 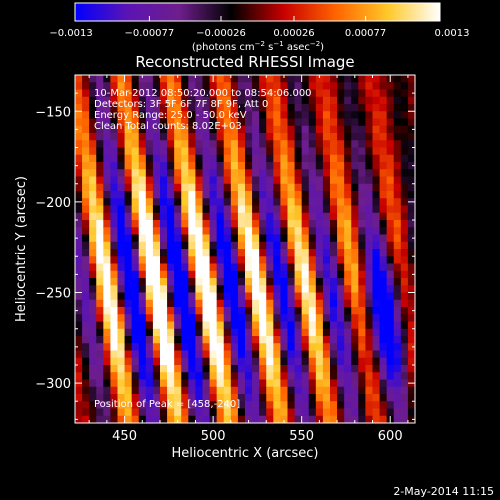 I want to click on colorbar-tick-label: −0.00026, so click(x=221, y=33).